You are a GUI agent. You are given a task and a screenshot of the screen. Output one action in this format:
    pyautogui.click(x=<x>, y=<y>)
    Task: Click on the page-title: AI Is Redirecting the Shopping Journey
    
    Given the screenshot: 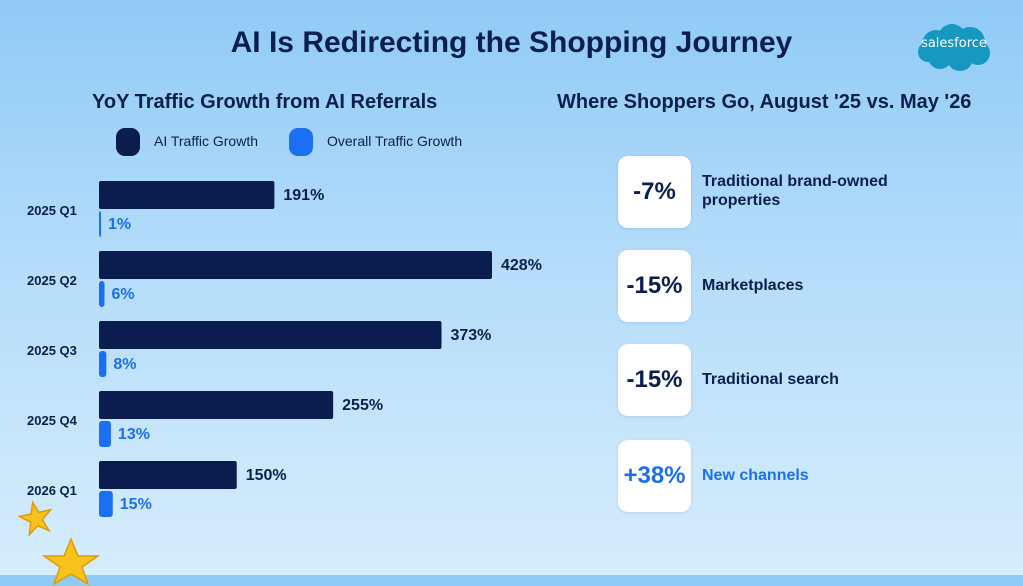 What is the action you would take?
    pyautogui.click(x=511, y=42)
    